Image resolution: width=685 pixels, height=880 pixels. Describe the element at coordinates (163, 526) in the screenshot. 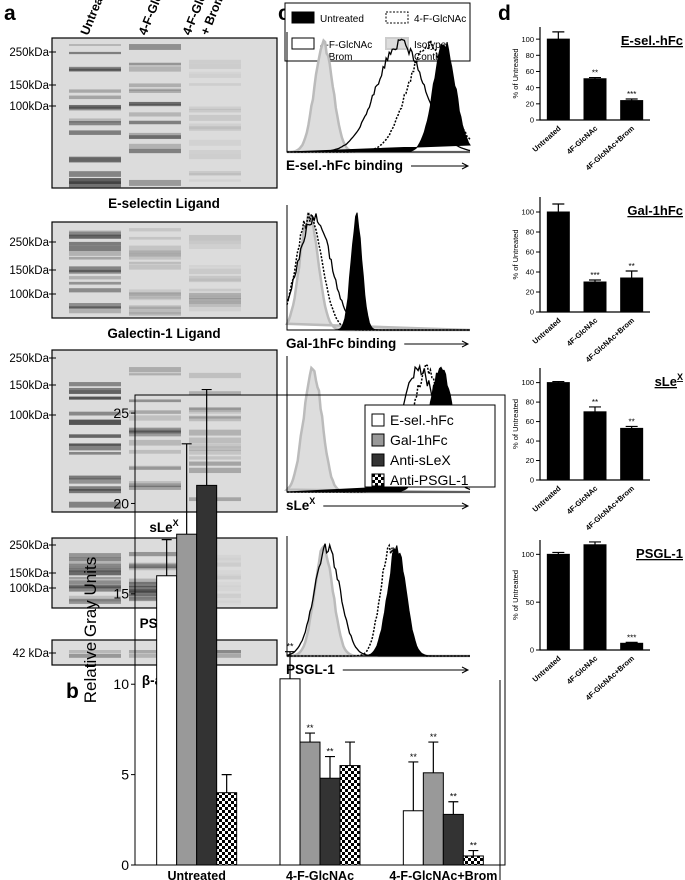

I see `blot-caption: sLeX` at that location.